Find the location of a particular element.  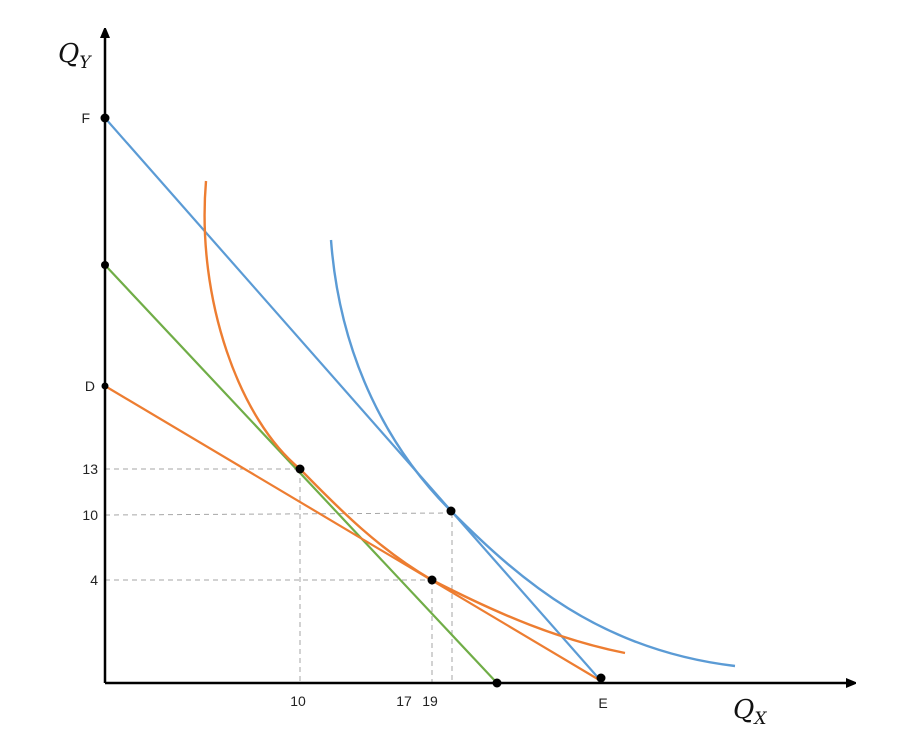

point-green-y-intercept is located at coordinates (105, 265).